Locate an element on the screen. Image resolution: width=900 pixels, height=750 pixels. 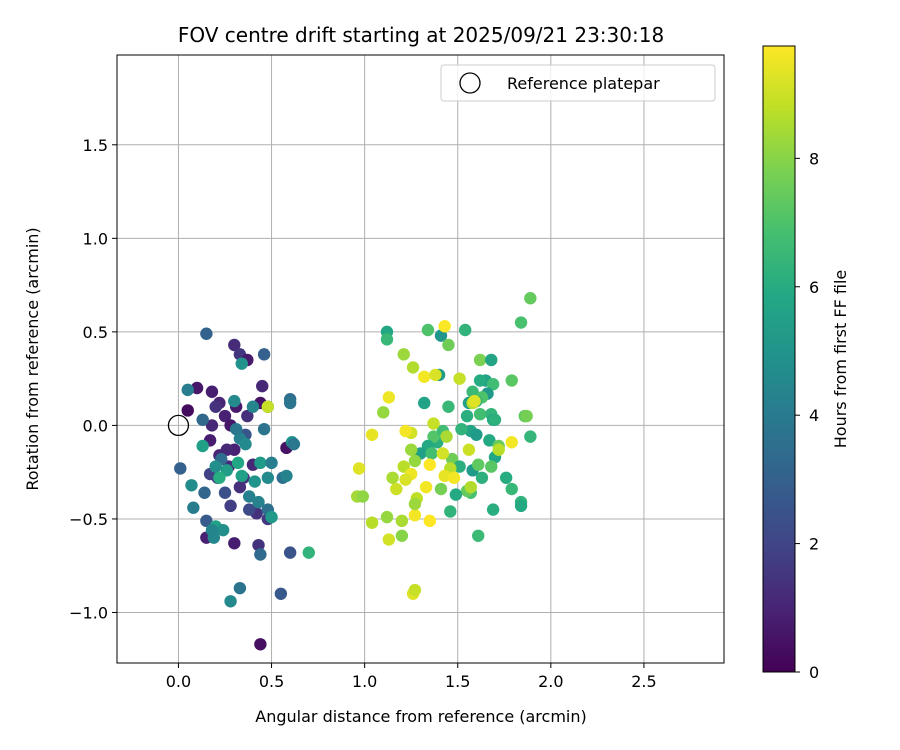
x-tick-label: 1.5 is located at coordinates (457, 681).